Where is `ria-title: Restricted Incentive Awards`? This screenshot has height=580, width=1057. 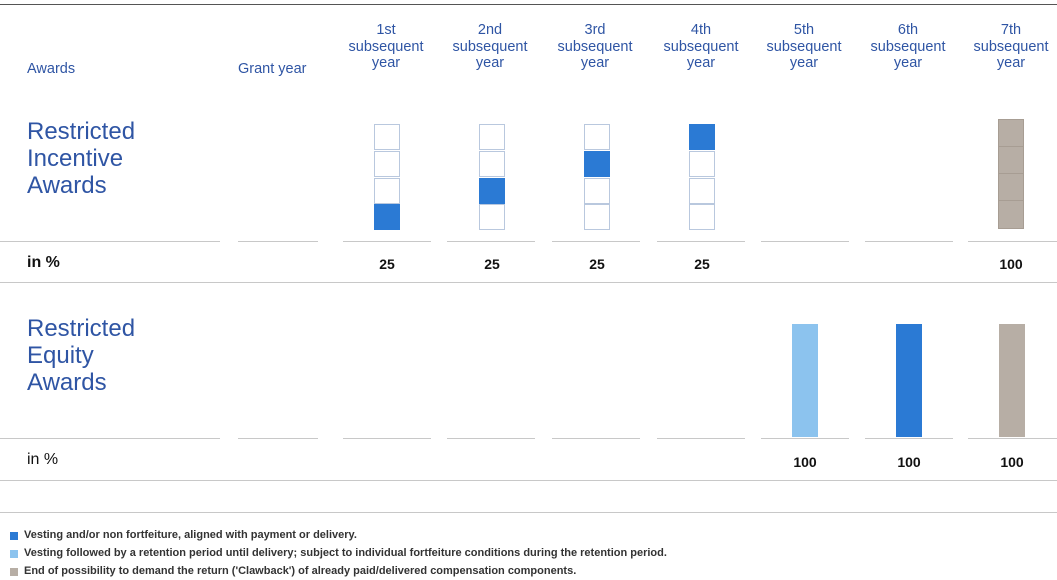 ria-title: Restricted Incentive Awards is located at coordinates (81, 158).